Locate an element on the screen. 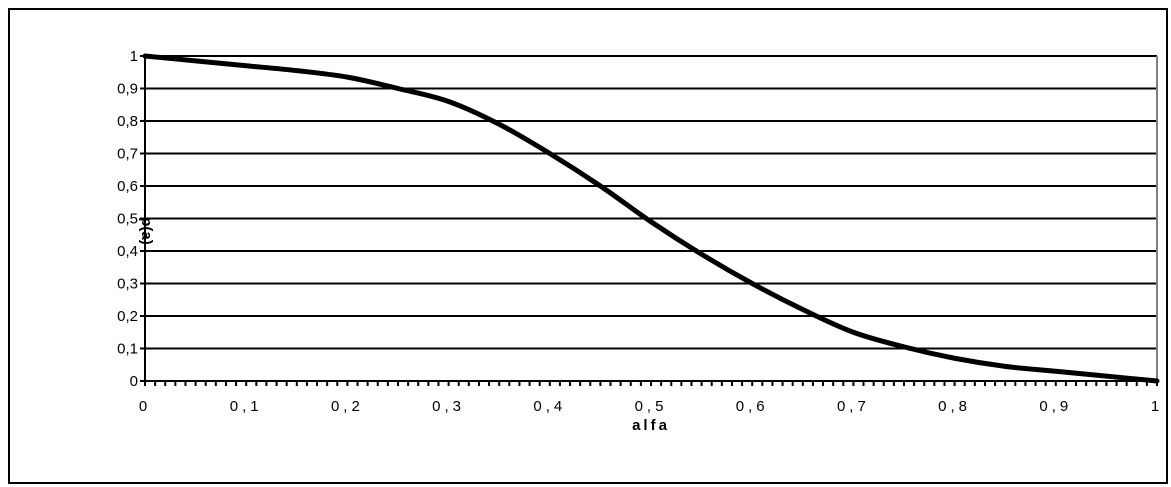  x-tick-label: 0,5 is located at coordinates (651, 406).